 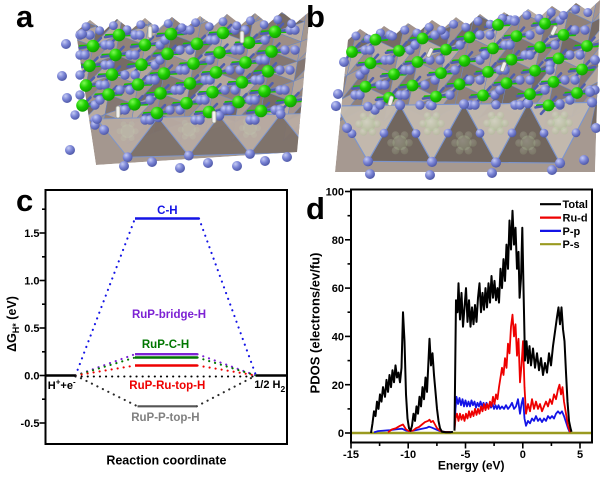 What do you see at coordinates (338, 241) in the screenshot?
I see `svg-text: 80` at bounding box center [338, 241].